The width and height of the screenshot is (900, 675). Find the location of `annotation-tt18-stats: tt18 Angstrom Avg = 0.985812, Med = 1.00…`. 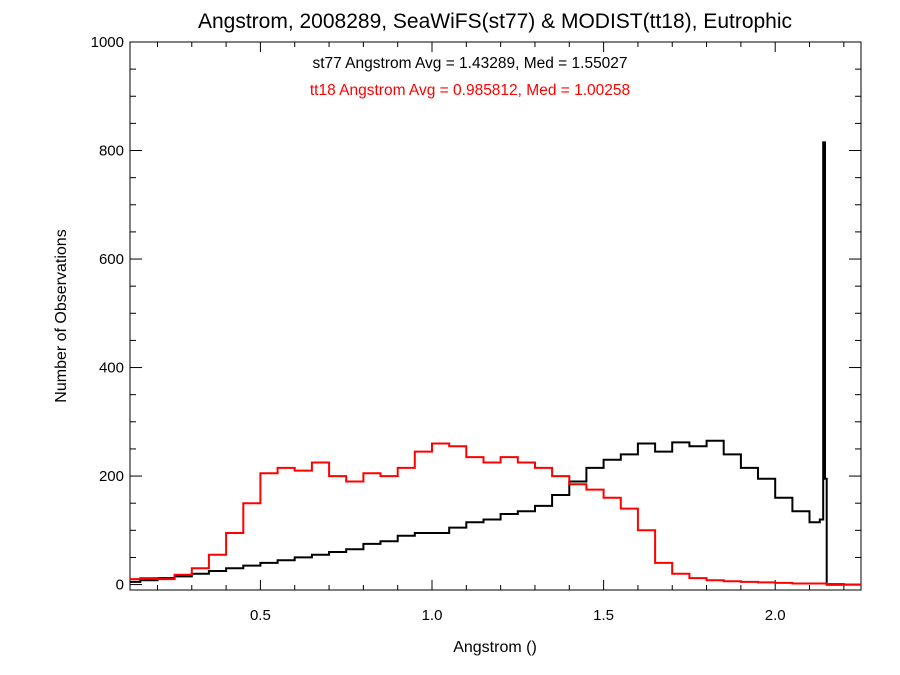

annotation-tt18-stats: tt18 Angstrom Avg = 0.985812, Med = 1.00… is located at coordinates (470, 90).